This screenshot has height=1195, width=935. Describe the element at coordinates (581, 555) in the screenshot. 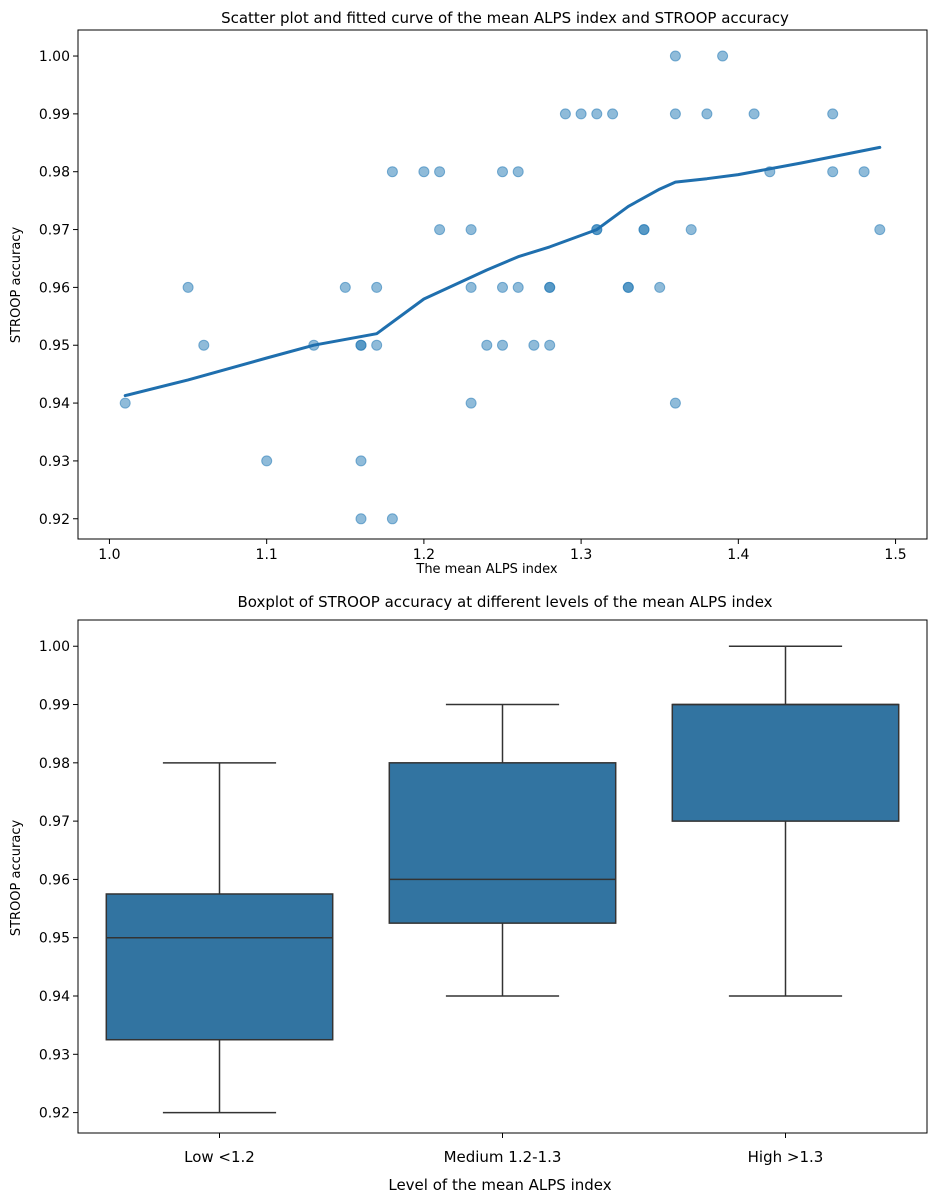

I see `x-tick-label: 1.3` at that location.